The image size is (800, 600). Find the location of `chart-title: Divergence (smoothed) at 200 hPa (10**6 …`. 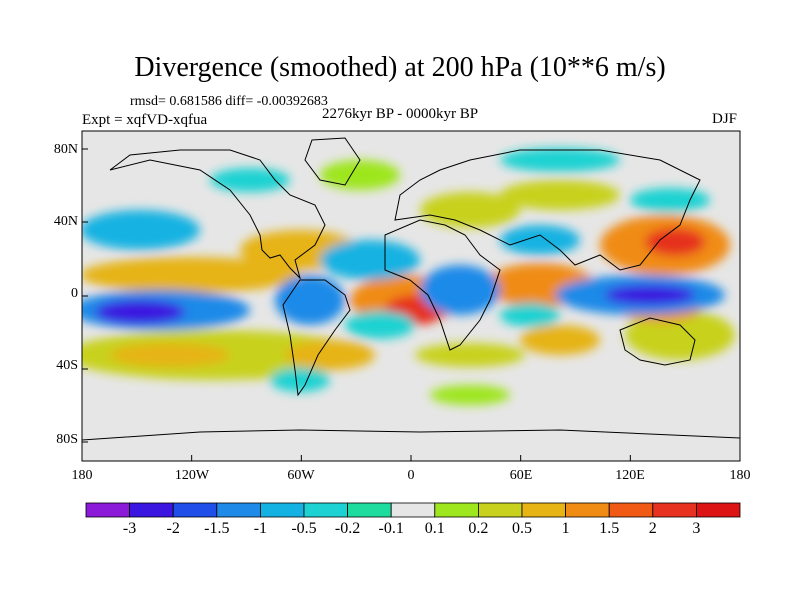

chart-title: Divergence (smoothed) at 200 hPa (10**6 … is located at coordinates (400, 67).